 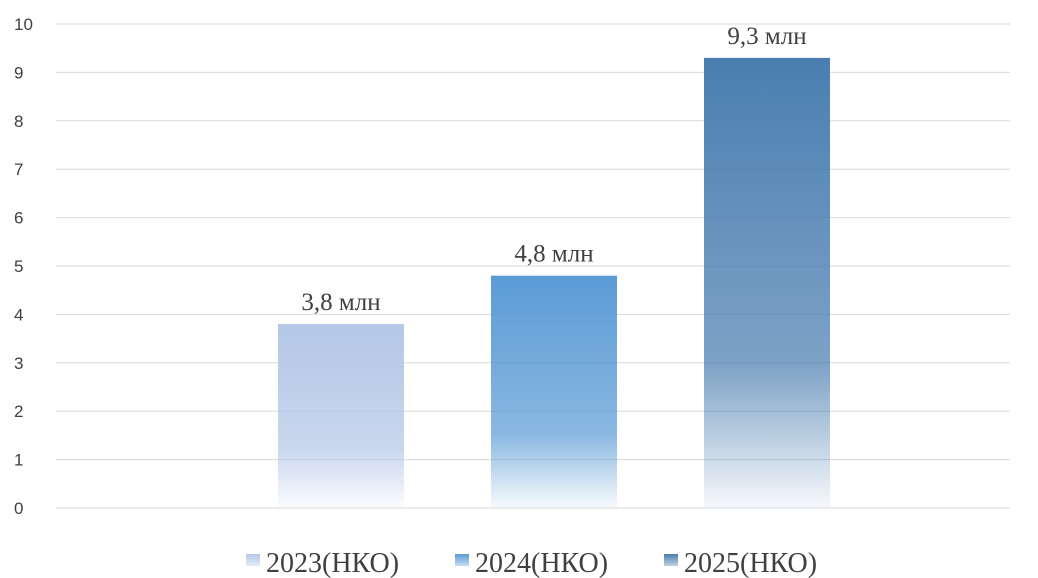 I want to click on y-tick-label: 10, so click(x=23, y=24).